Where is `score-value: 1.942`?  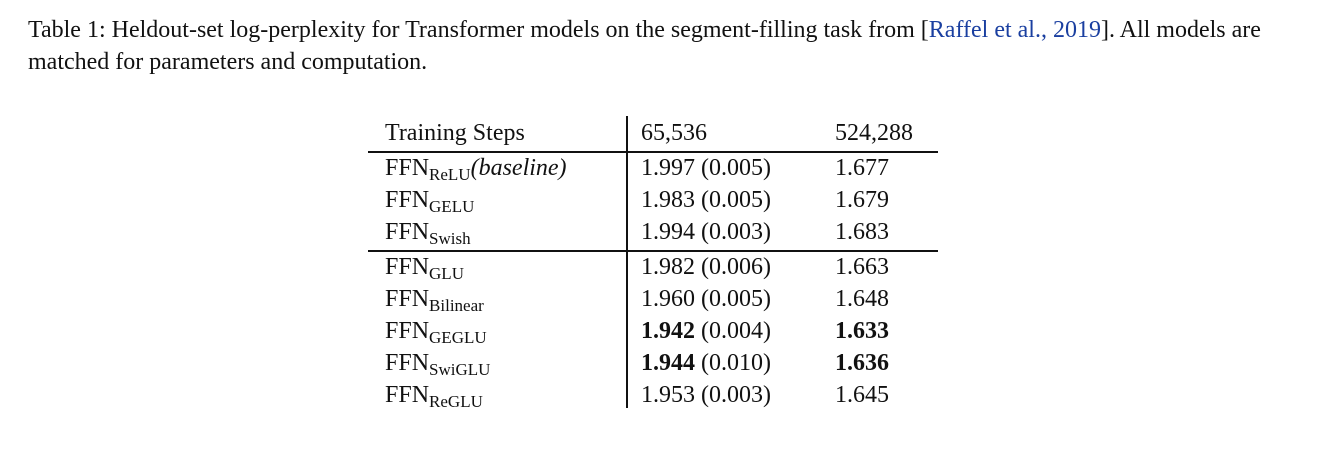
score-value: 1.942 is located at coordinates (668, 331).